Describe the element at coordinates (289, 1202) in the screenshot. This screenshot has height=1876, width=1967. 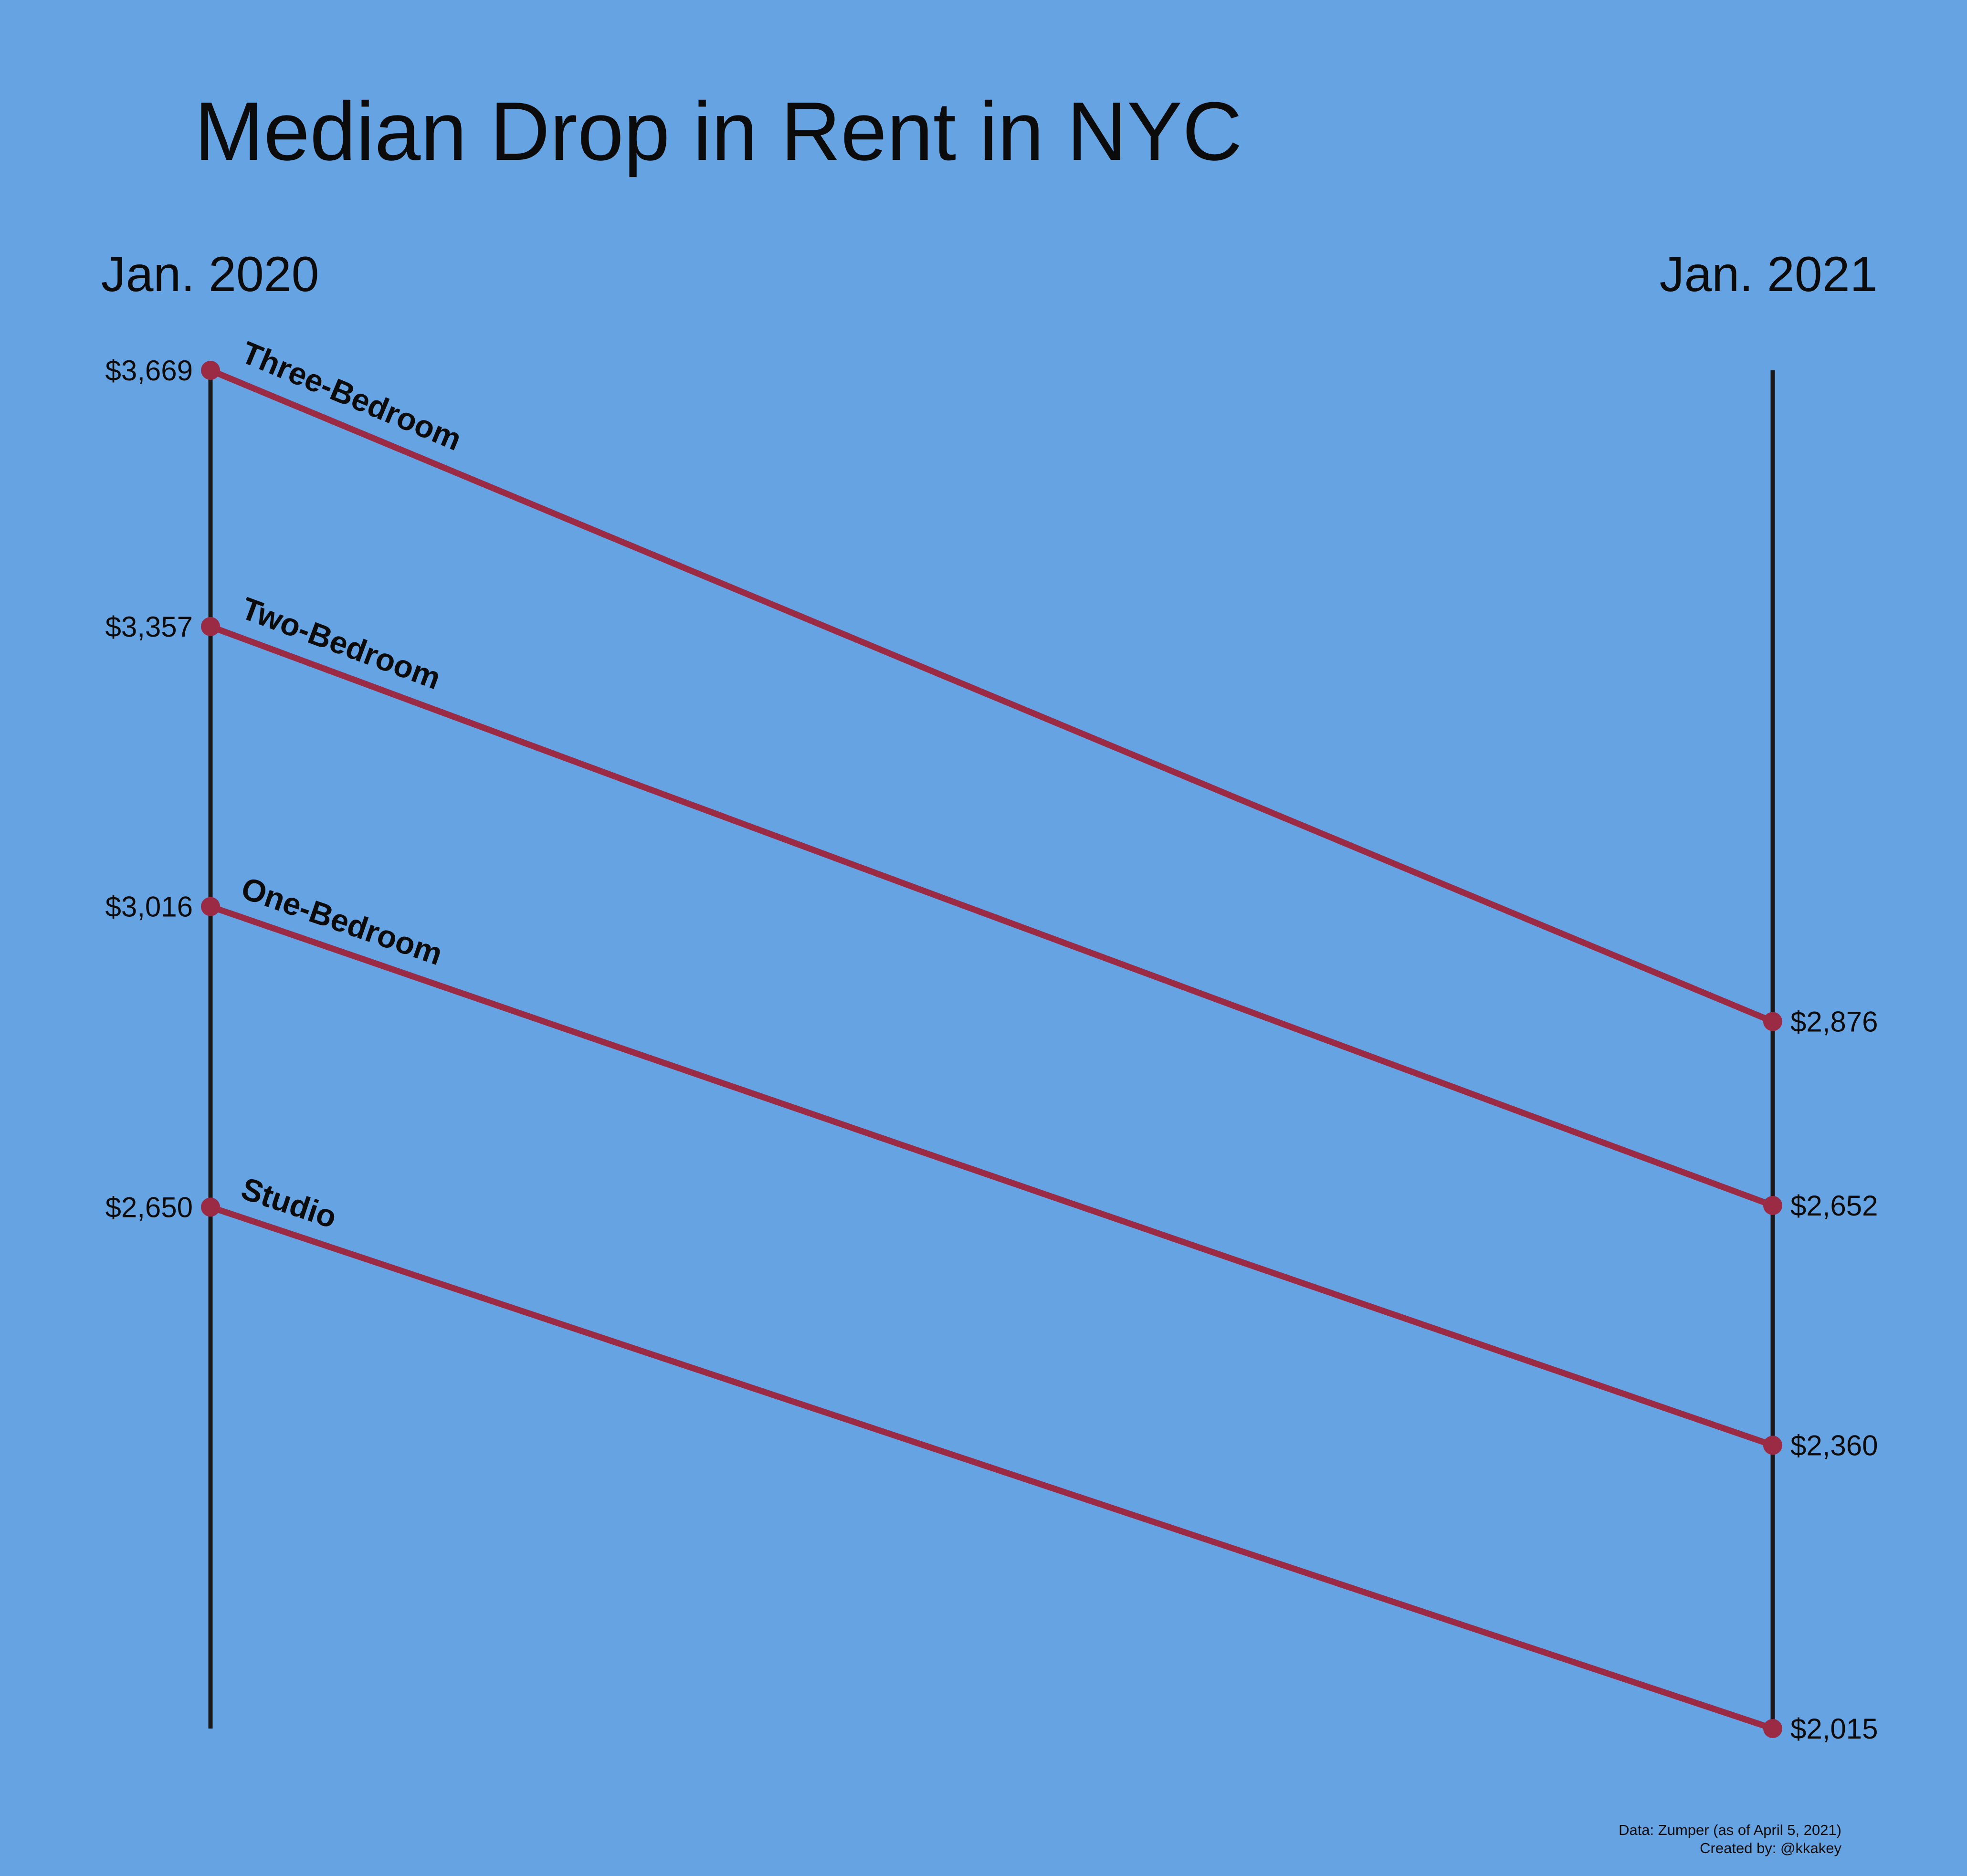
I see `series-label-studio: Studio` at that location.